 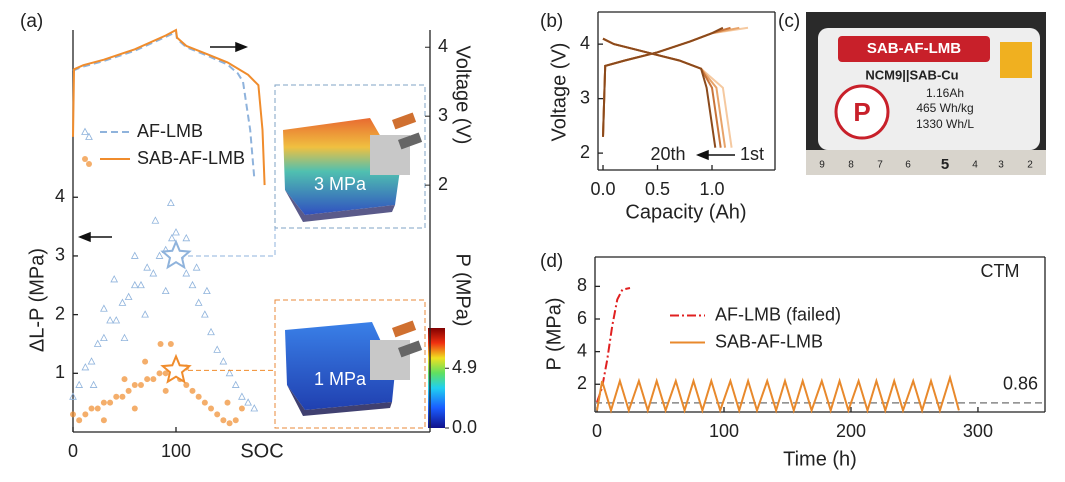 What do you see at coordinates (443, 115) in the screenshot?
I see `y2-tick-label: 3` at bounding box center [443, 115].